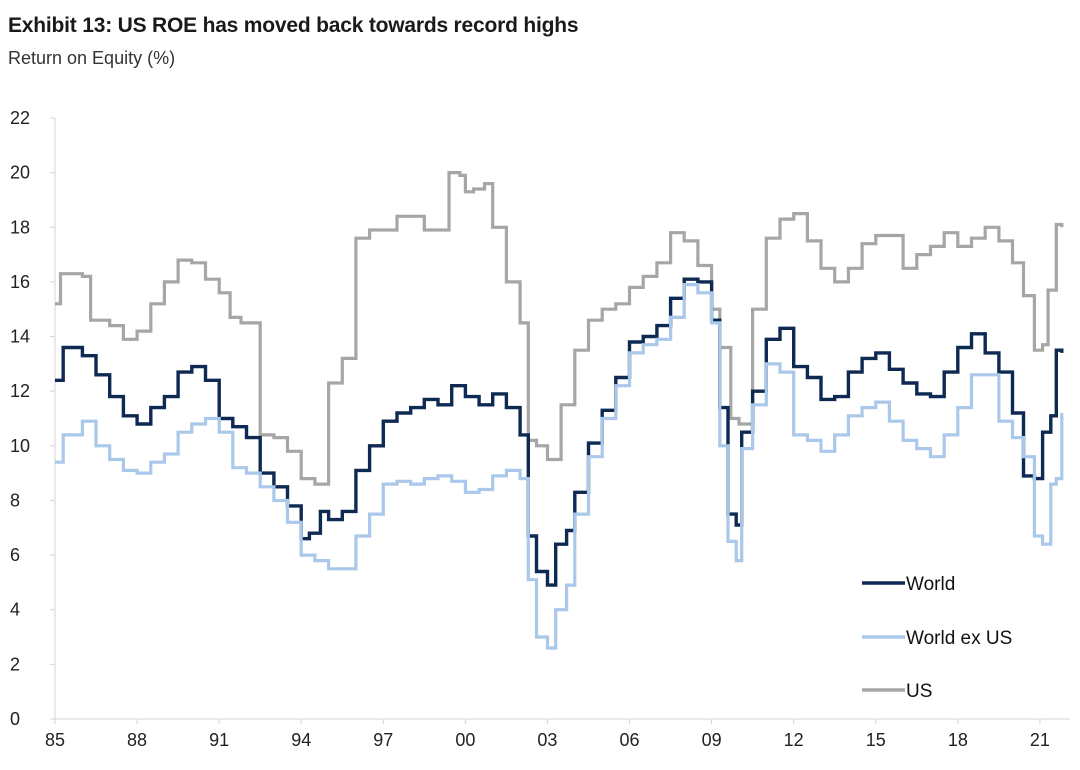 Image resolution: width=1080 pixels, height=770 pixels. I want to click on x-tick-label: 15, so click(876, 740).